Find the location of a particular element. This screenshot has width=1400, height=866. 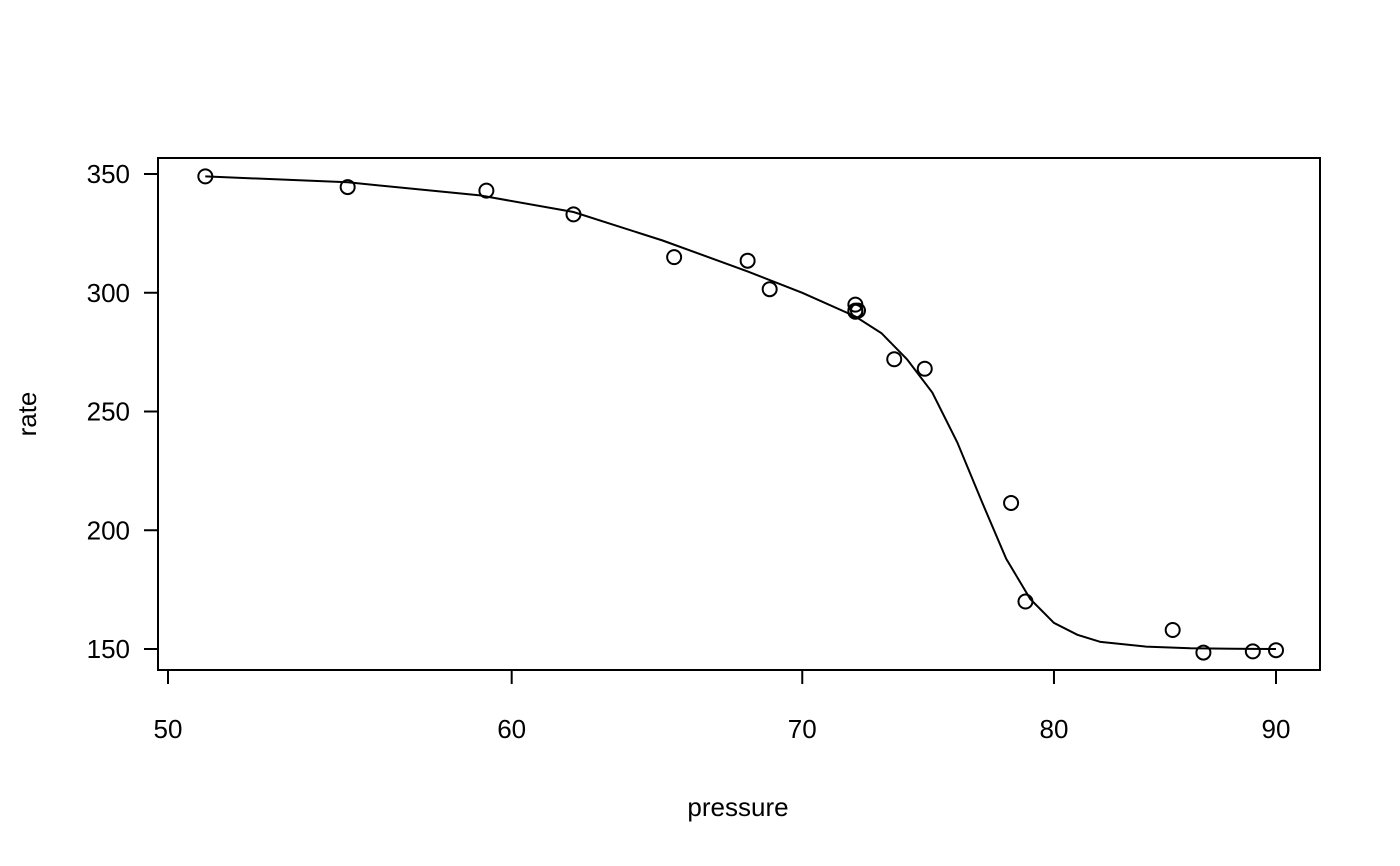

y-ticks: 150 200 250 300 350 is located at coordinates (122, 411).